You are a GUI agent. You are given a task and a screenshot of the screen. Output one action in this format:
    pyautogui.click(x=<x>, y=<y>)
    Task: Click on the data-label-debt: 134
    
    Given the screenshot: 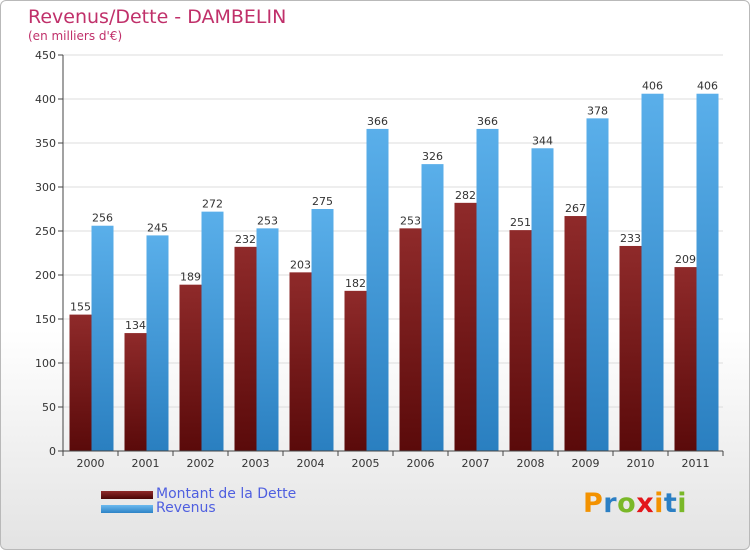 What is the action you would take?
    pyautogui.click(x=135, y=325)
    